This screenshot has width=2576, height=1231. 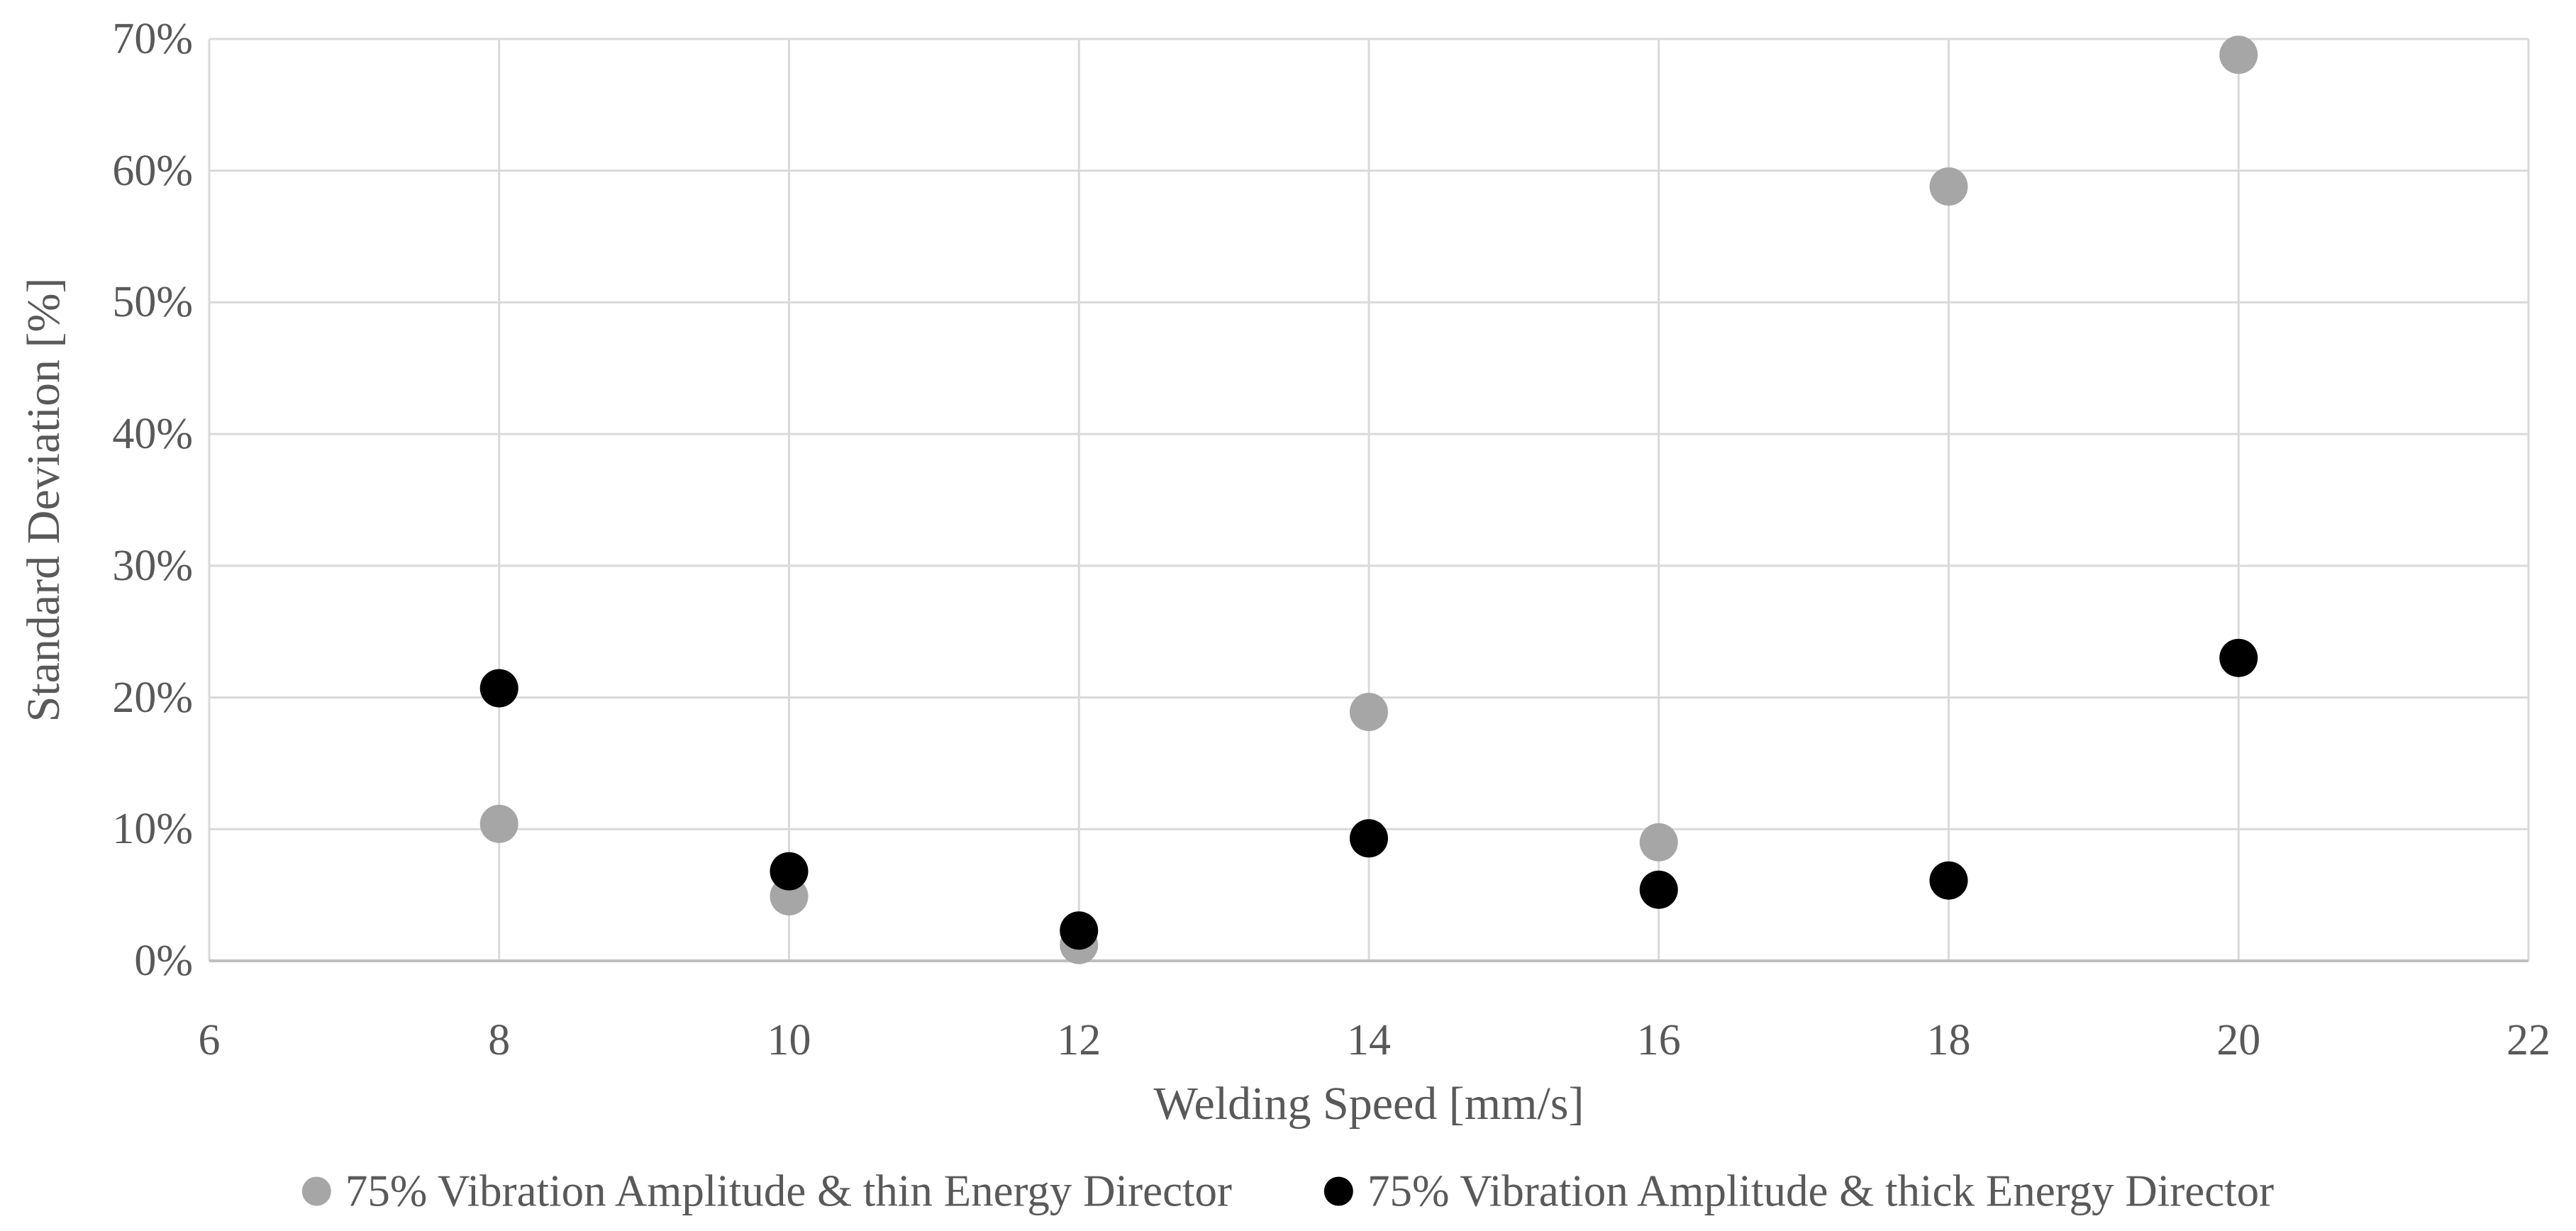 I want to click on y-tick-label-40pct: 40%, so click(x=152, y=435).